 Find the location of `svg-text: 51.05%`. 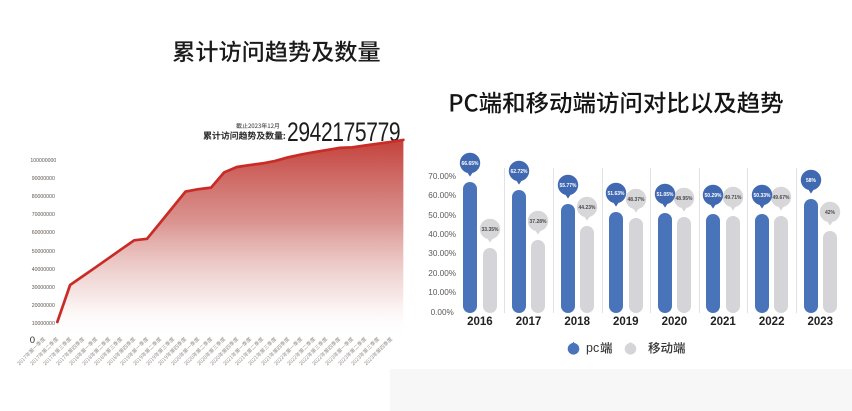

svg-text: 51.05% is located at coordinates (665, 195).